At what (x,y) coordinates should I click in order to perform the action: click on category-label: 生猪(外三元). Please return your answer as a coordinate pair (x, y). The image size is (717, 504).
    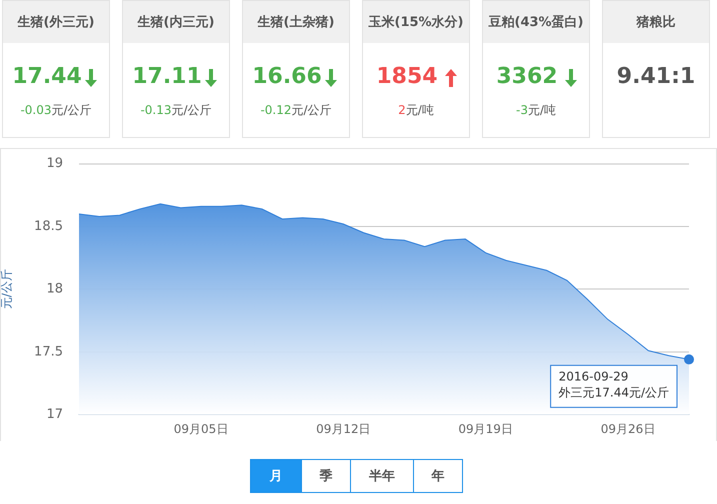
    Looking at the image, I should click on (56, 22).